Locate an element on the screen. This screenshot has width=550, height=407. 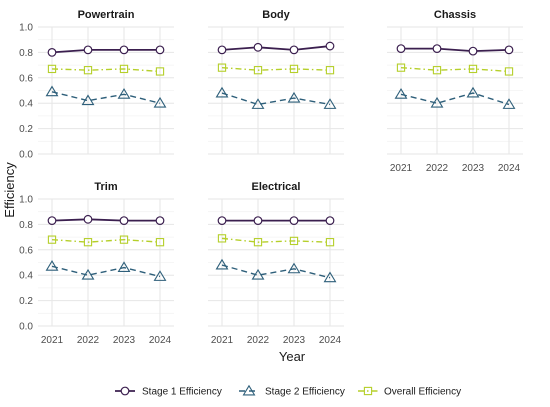
facet-title: Trim is located at coordinates (105, 187).